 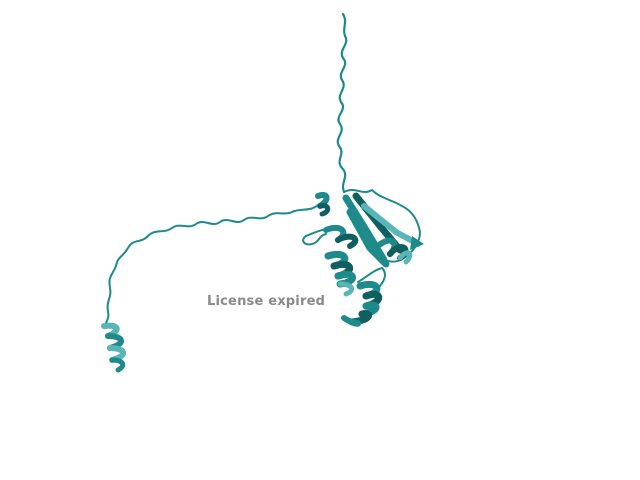 What do you see at coordinates (383, 230) in the screenshot?
I see `beta-sheet` at bounding box center [383, 230].